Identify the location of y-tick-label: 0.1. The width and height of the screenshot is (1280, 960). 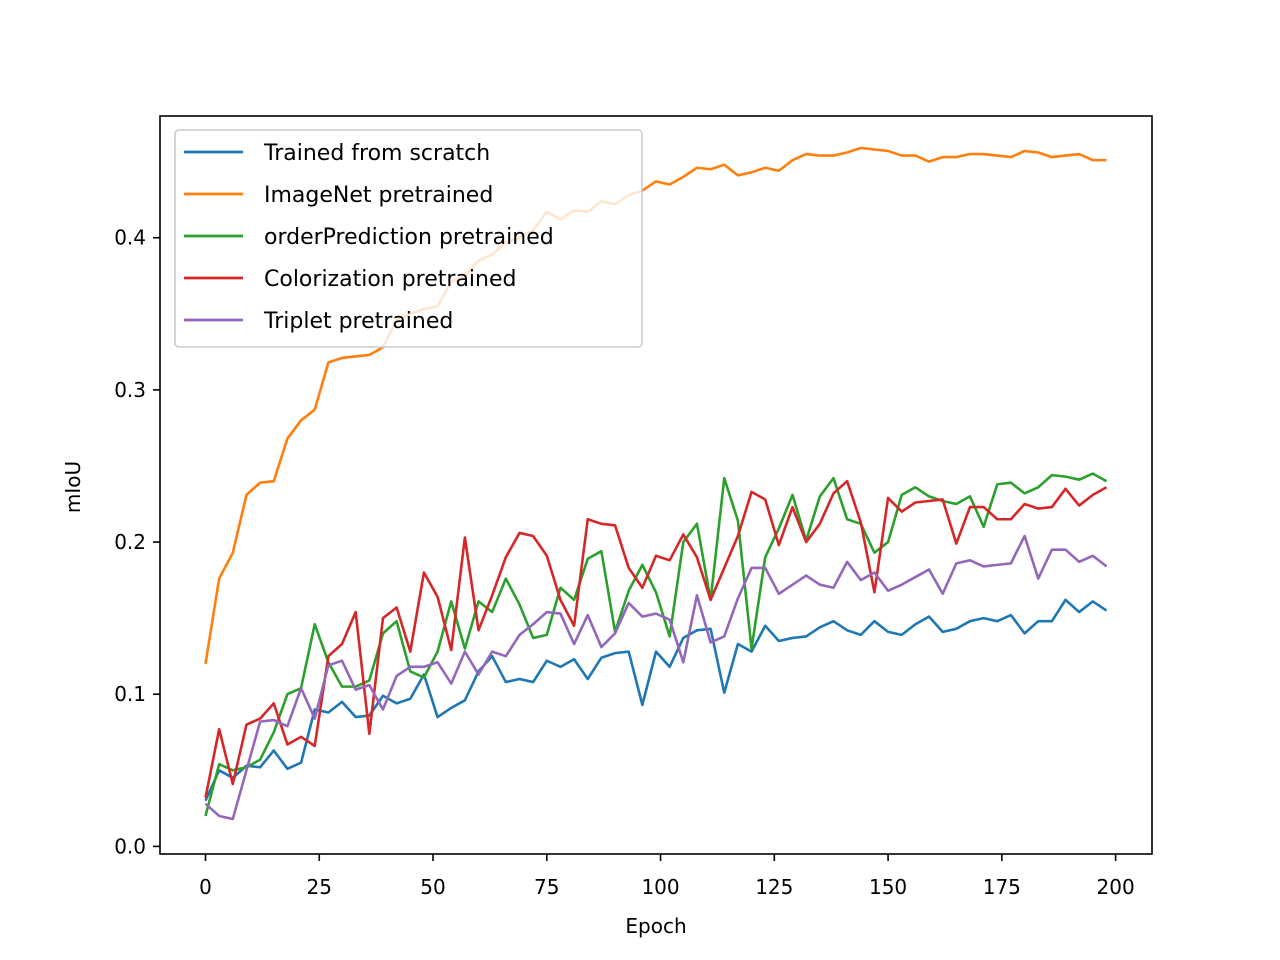
(130, 694).